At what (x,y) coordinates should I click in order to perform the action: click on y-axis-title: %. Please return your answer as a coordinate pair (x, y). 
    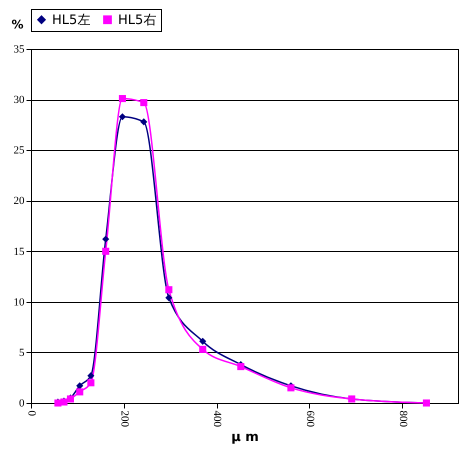
    Looking at the image, I should click on (17, 25).